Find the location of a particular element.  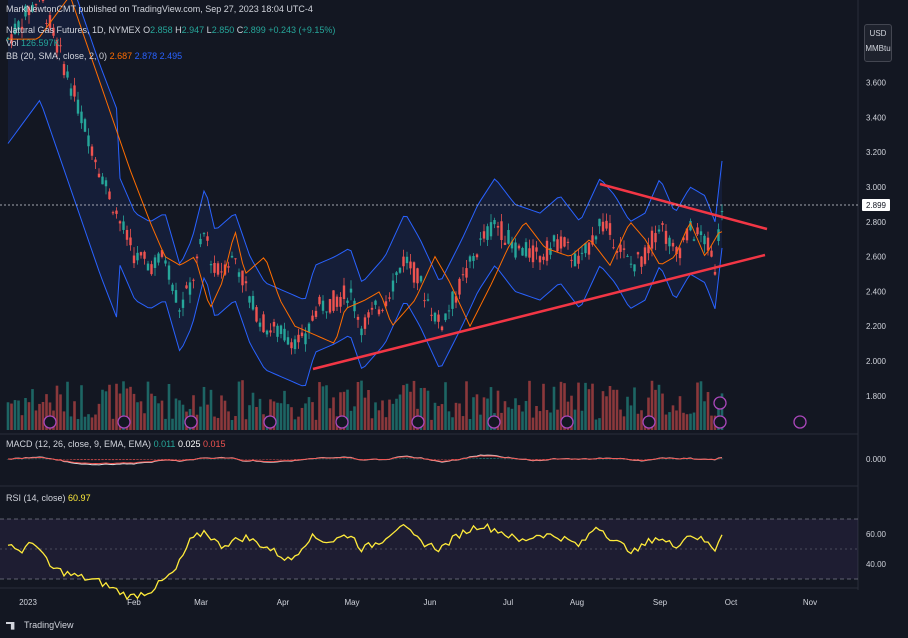

bb-label: BB (20, SMA, close, 2, 0) is located at coordinates (57, 56).